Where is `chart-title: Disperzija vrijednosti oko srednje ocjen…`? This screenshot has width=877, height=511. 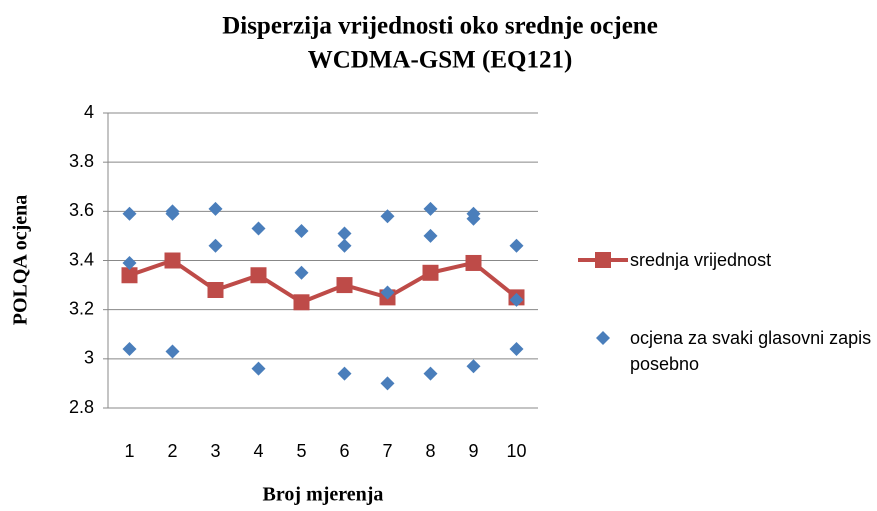 chart-title: Disperzija vrijednosti oko srednje ocjen… is located at coordinates (440, 26).